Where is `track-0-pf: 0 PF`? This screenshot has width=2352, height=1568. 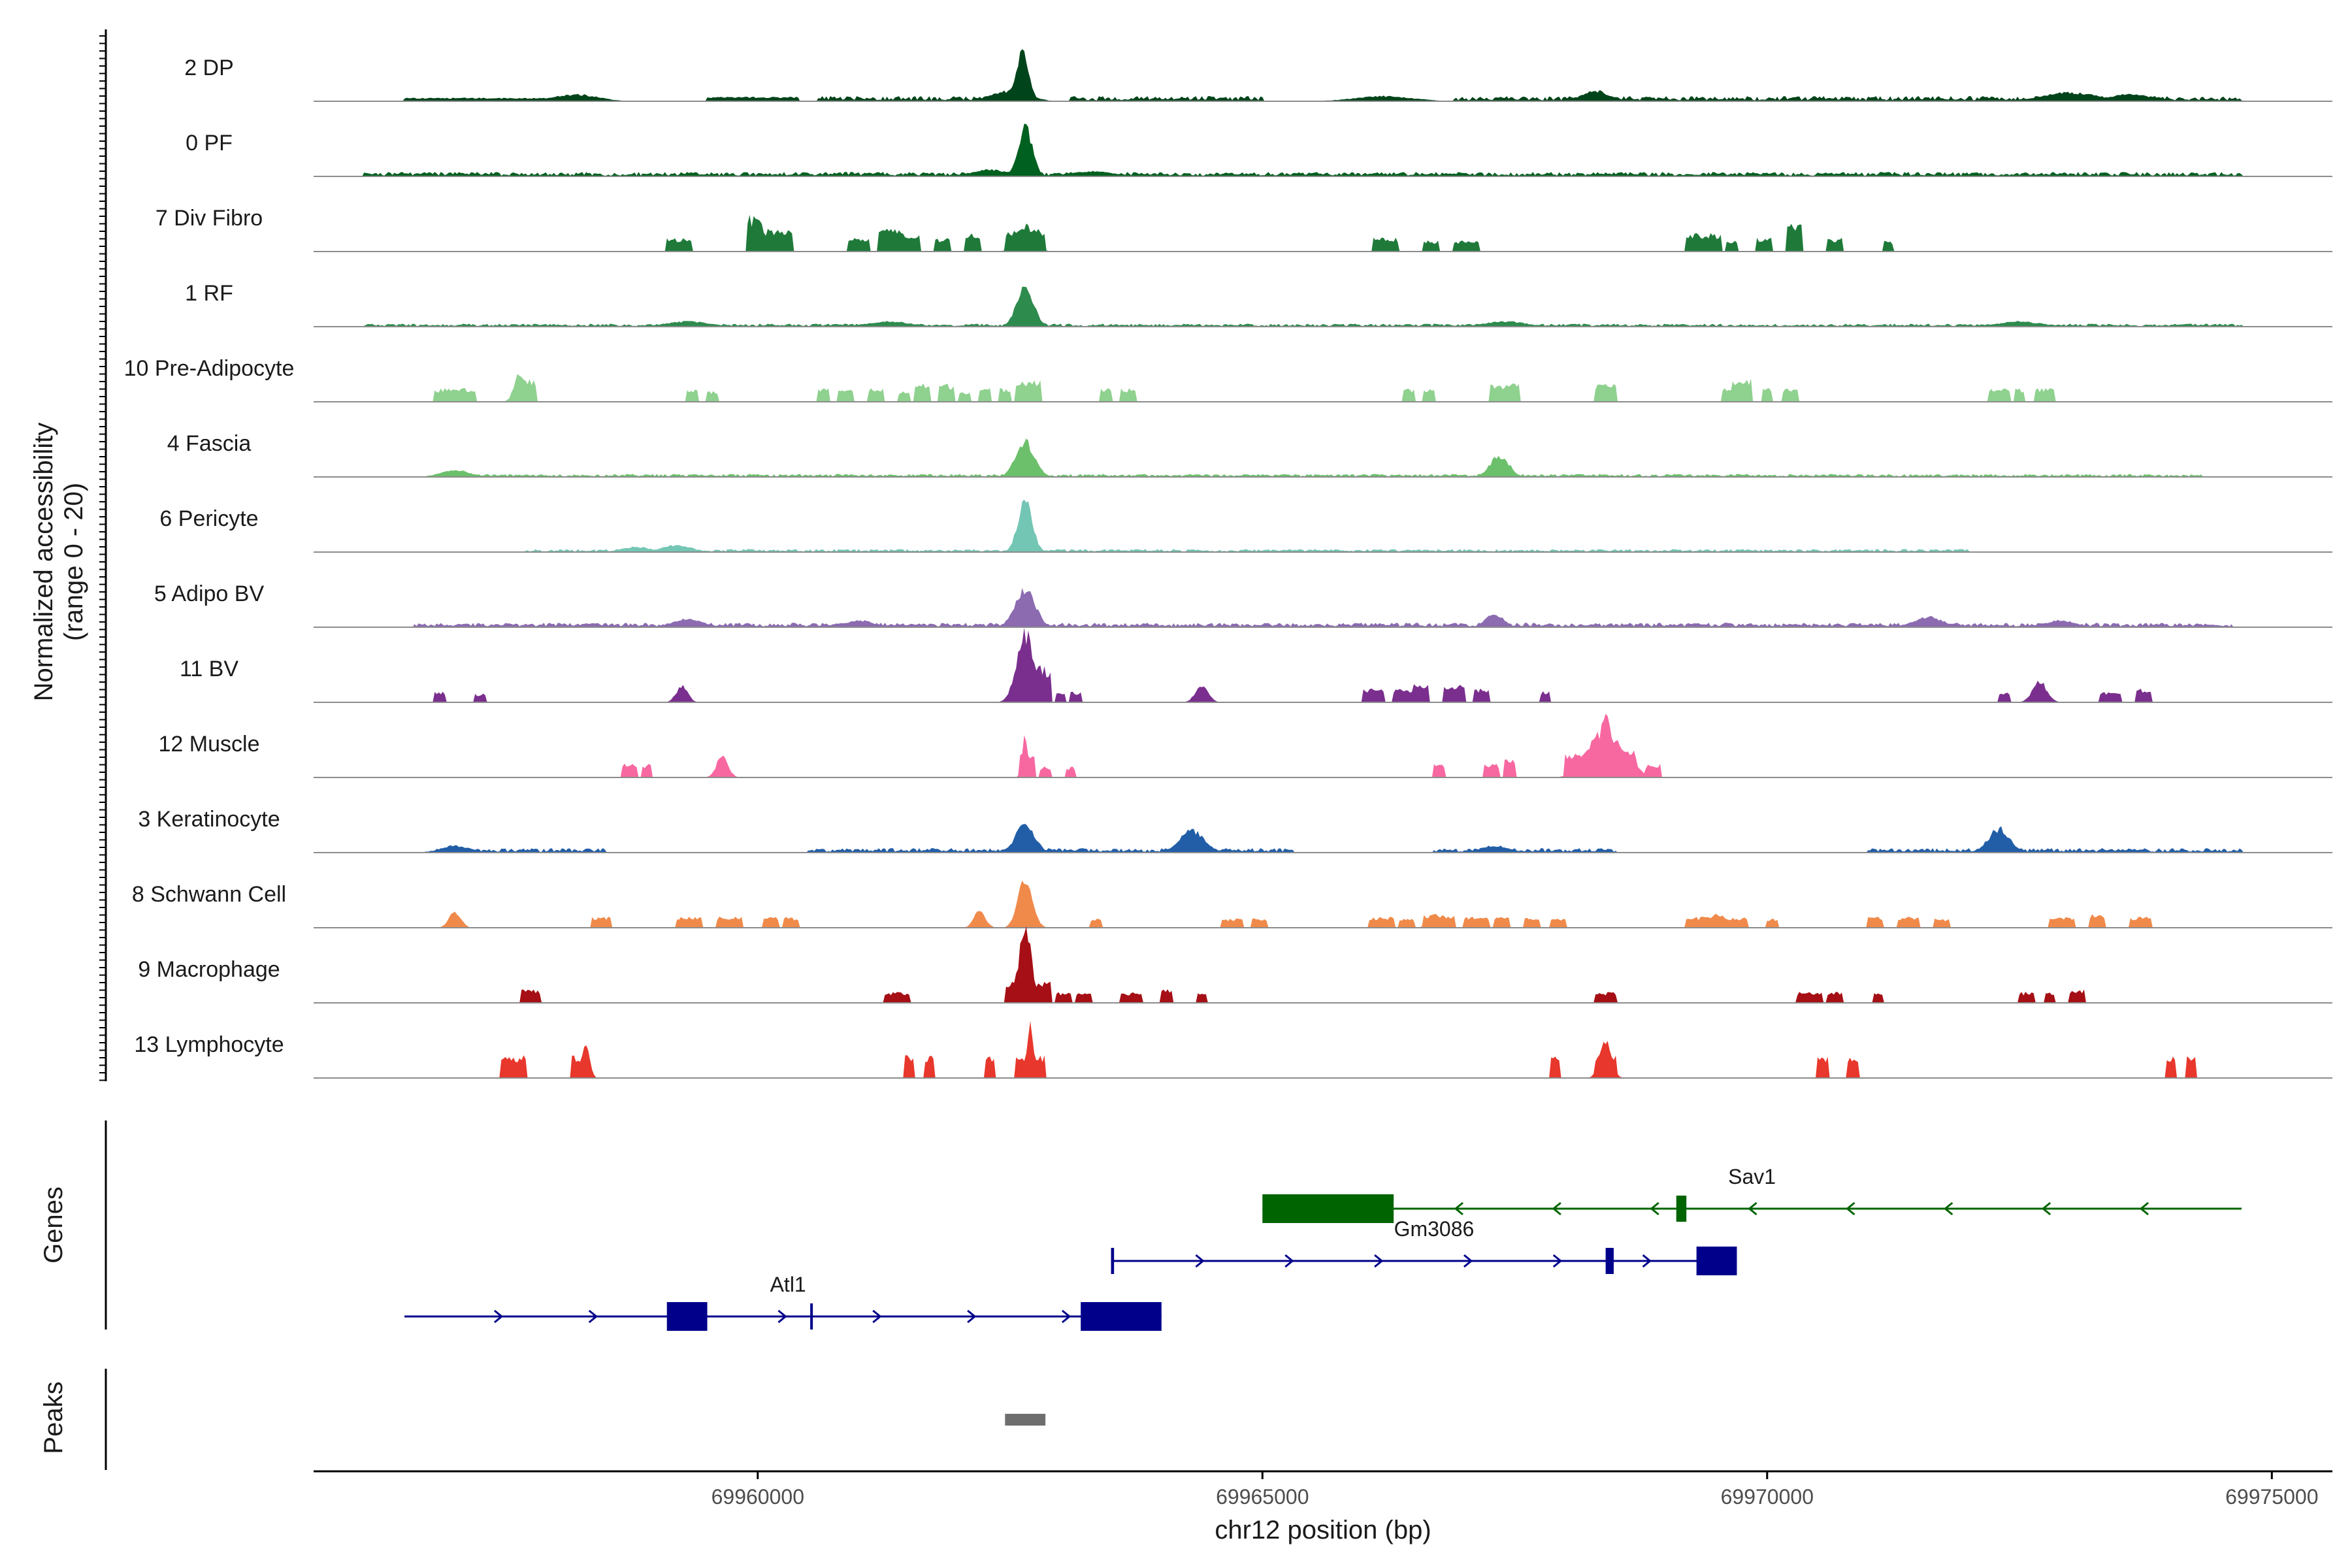 track-0-pf: 0 PF is located at coordinates (1259, 150).